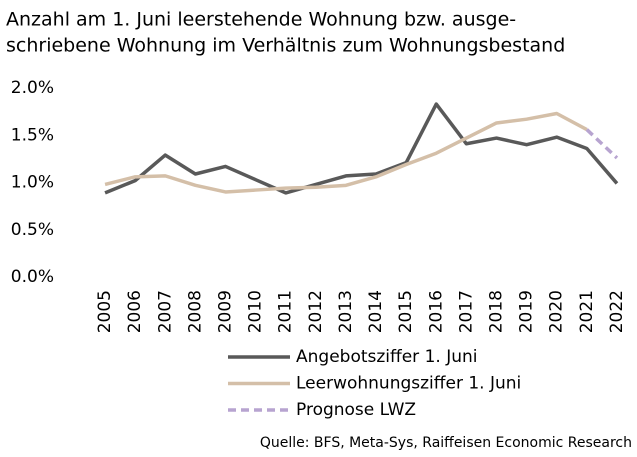  I want to click on y-tick-label: 2.0%, so click(32, 88).